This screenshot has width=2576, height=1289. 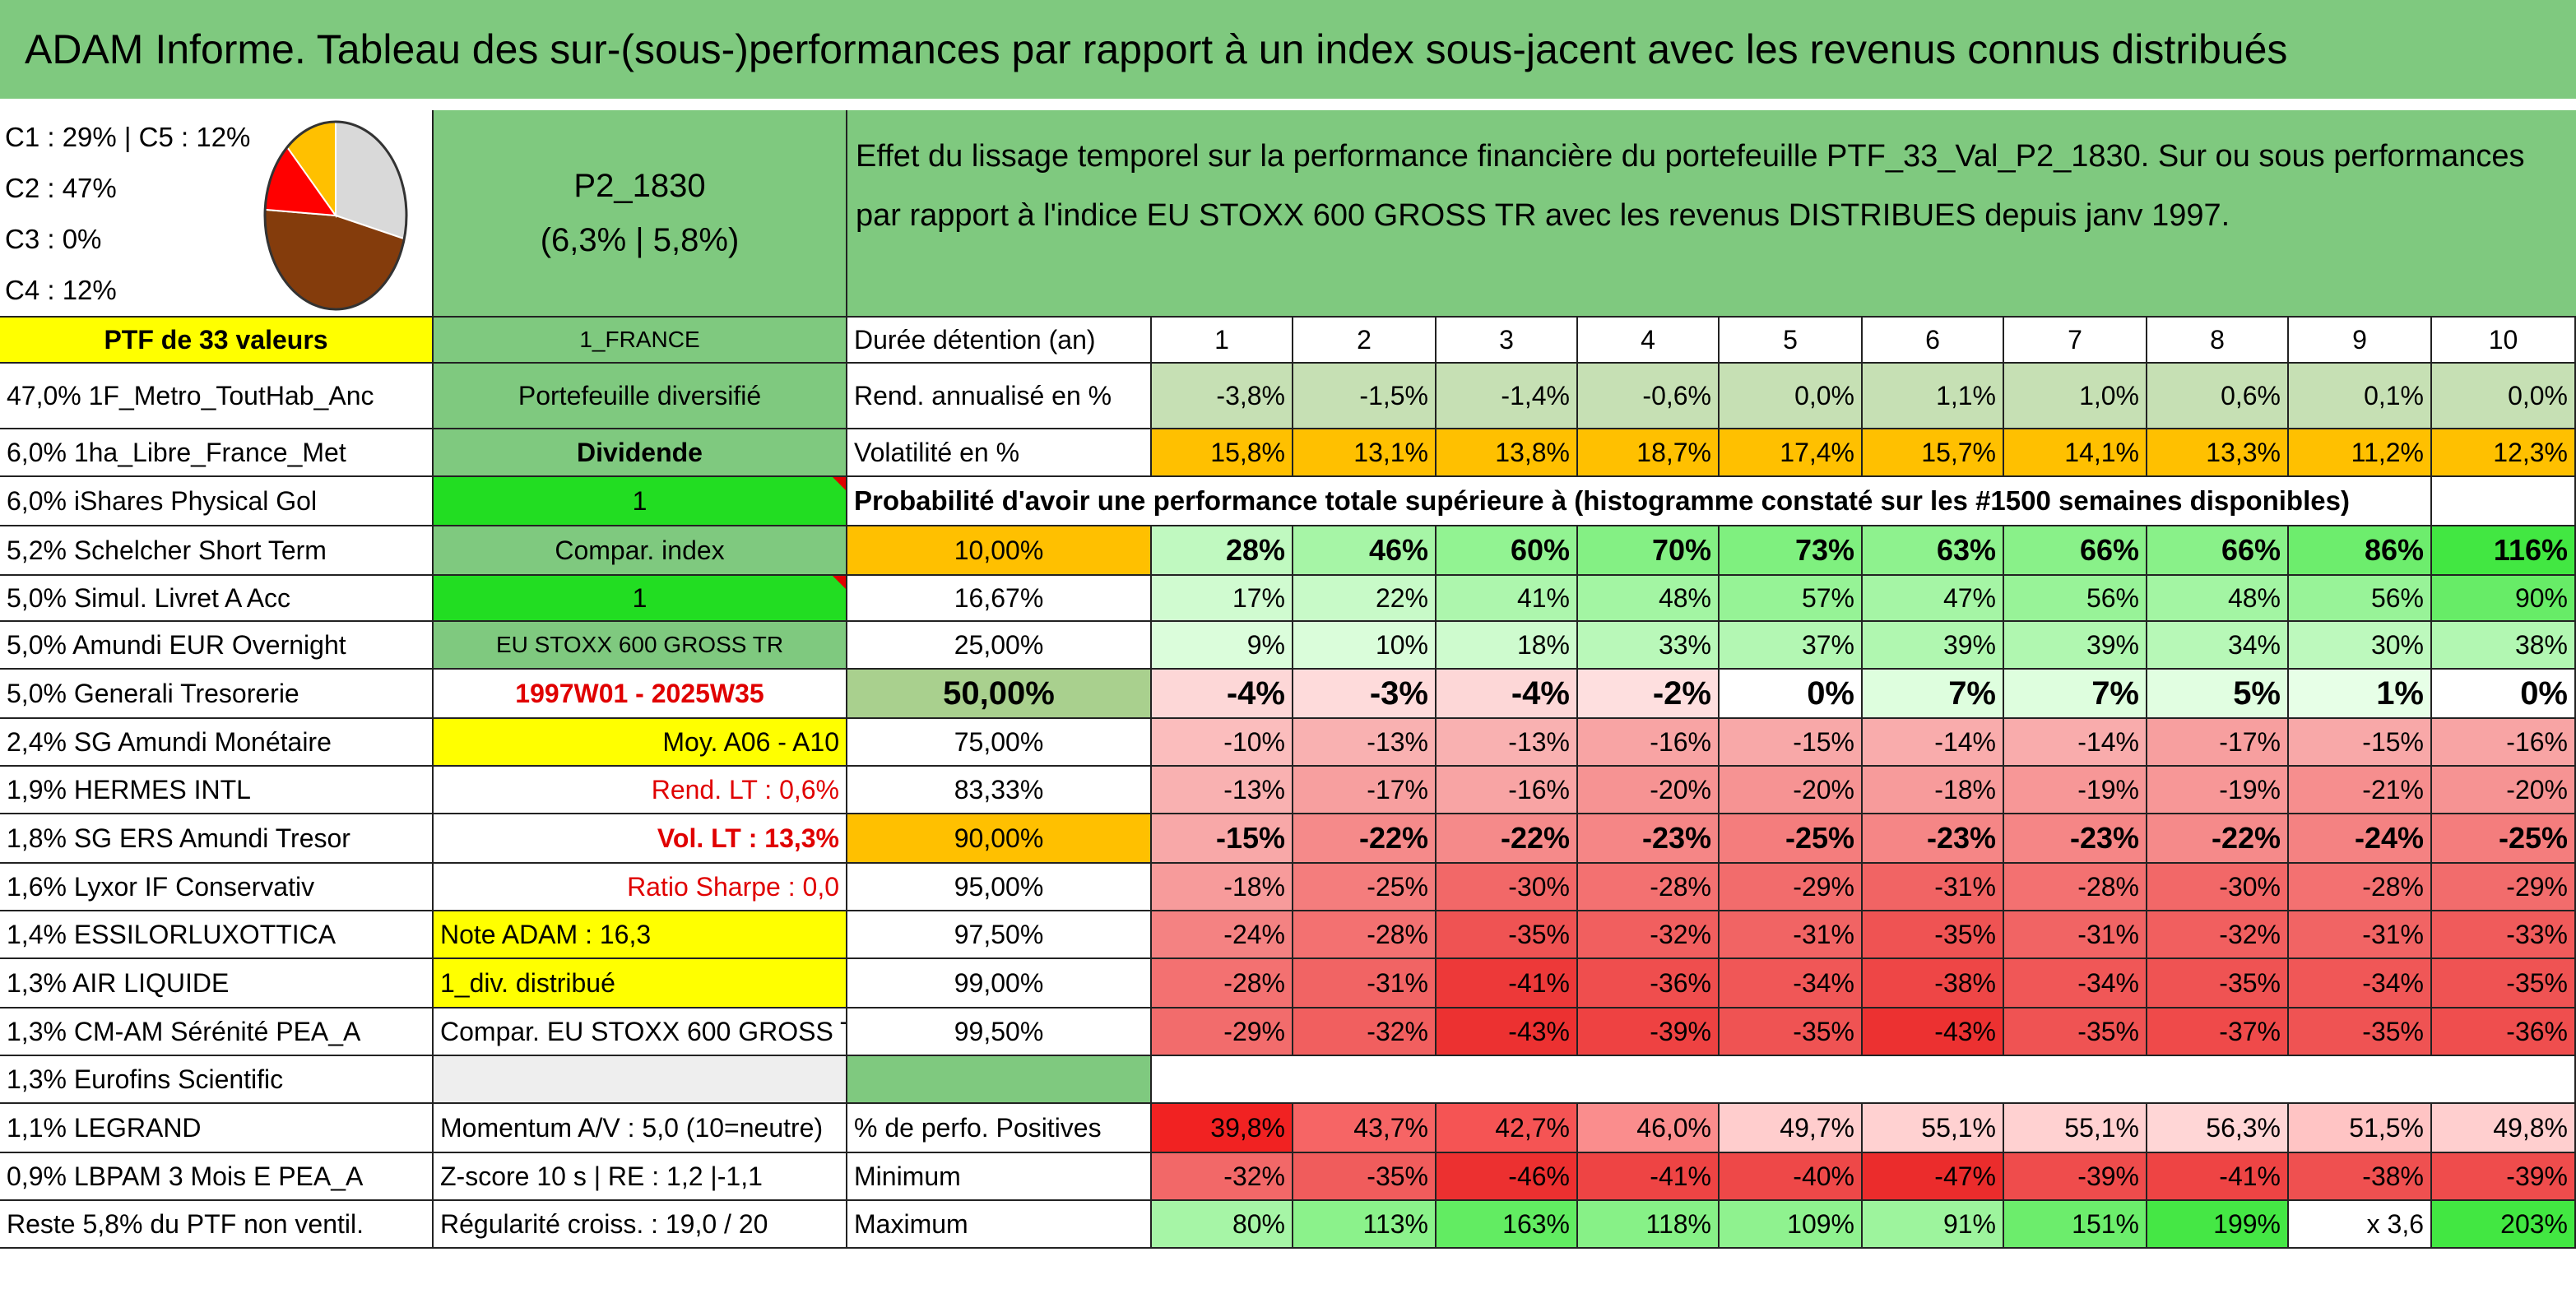 I want to click on prob-cell-10-1: -28%, so click(x=1223, y=983).